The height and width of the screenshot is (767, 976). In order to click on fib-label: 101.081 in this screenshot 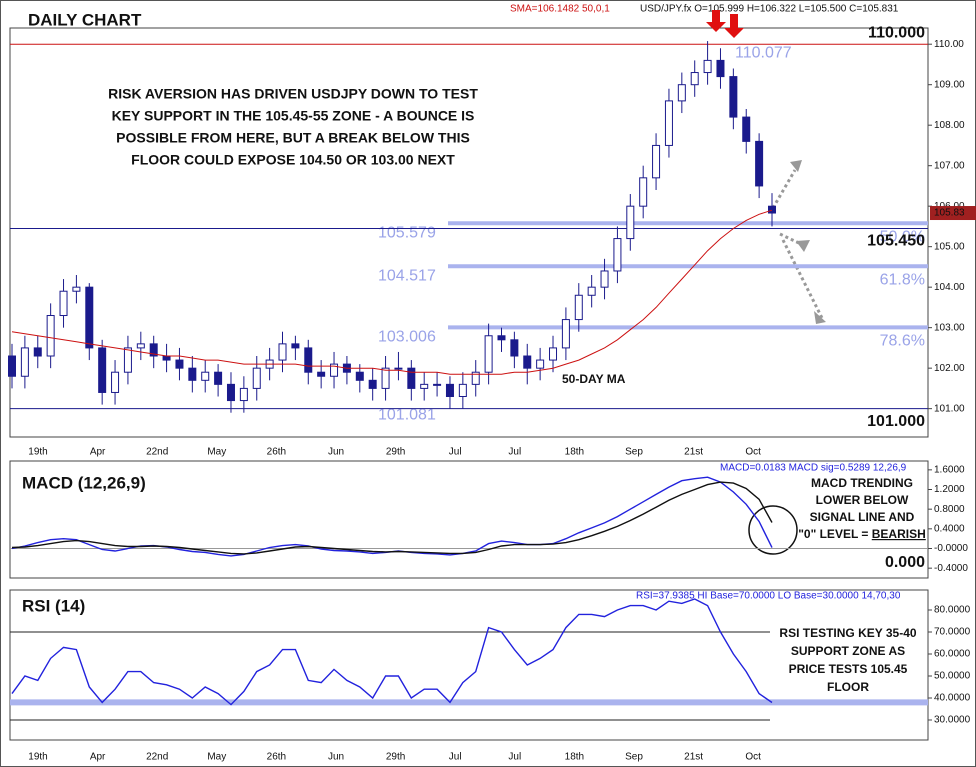, I will do `click(407, 415)`.